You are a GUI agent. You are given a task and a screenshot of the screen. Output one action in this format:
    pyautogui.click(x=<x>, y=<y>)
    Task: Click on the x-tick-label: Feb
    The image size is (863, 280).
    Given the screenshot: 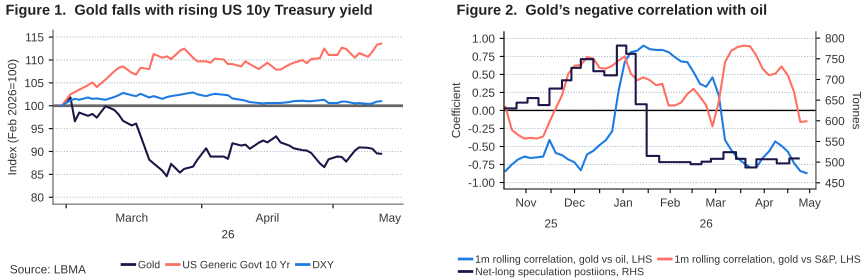 What is the action you would take?
    pyautogui.click(x=670, y=202)
    